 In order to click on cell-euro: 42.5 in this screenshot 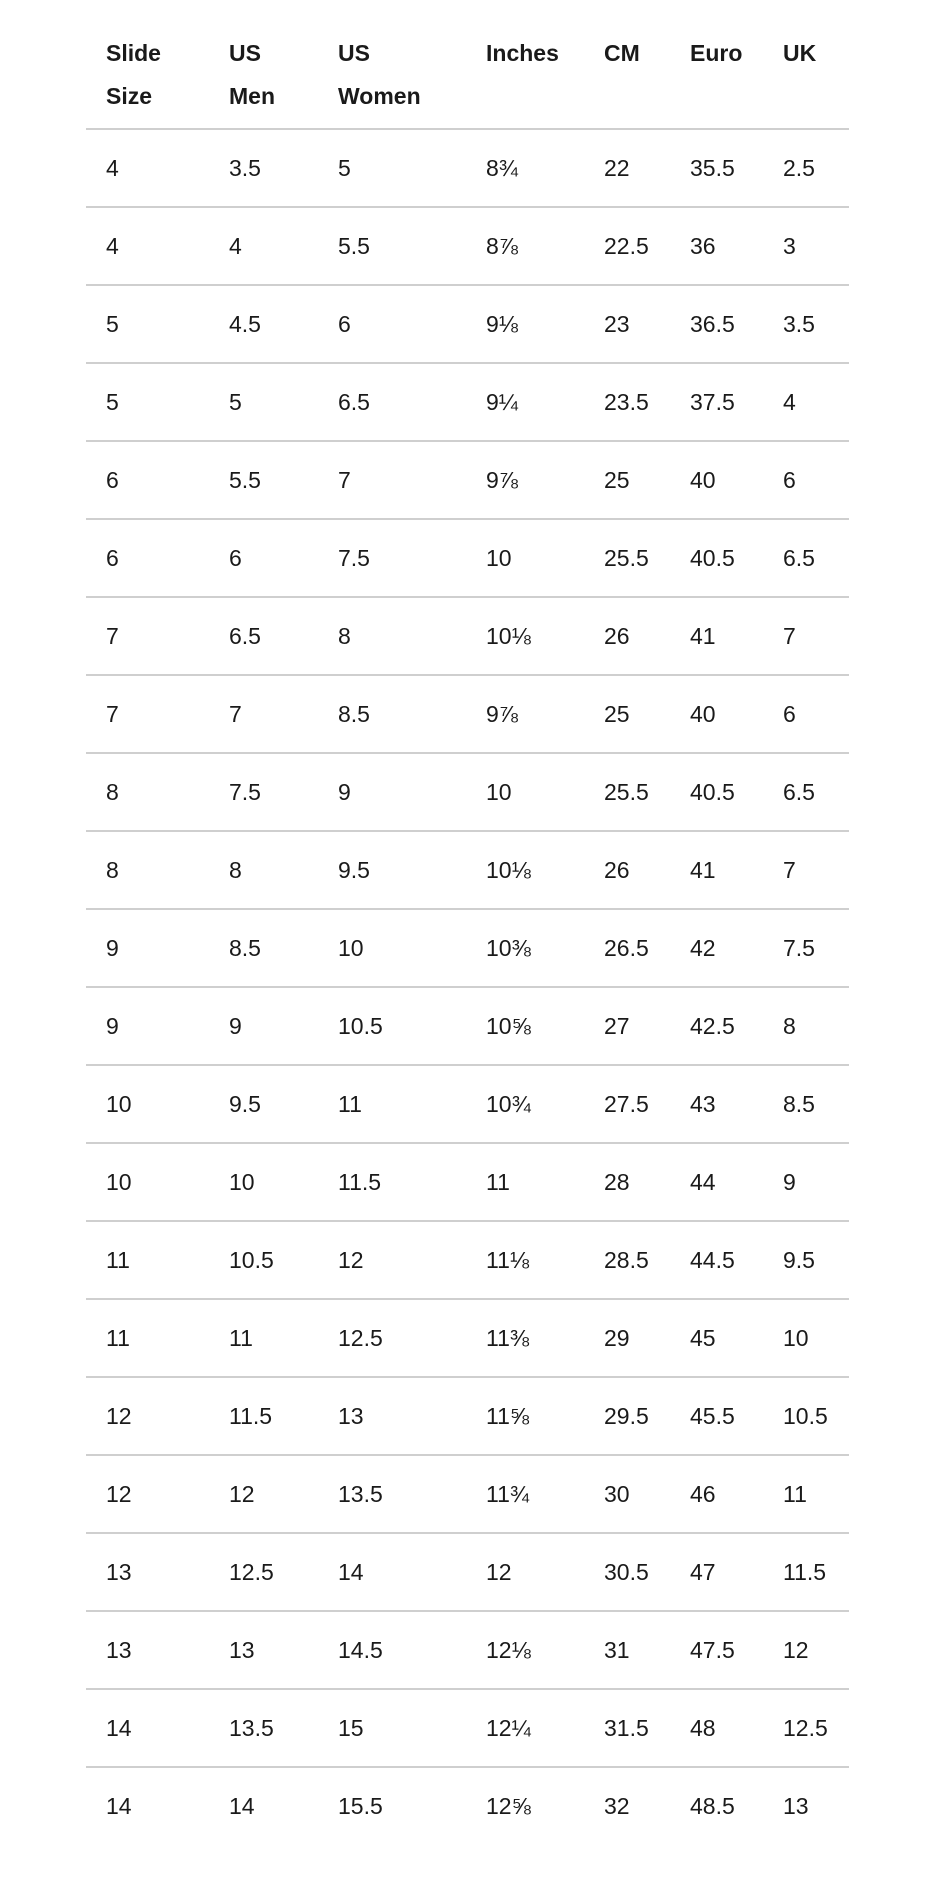, I will do `click(736, 1026)`.